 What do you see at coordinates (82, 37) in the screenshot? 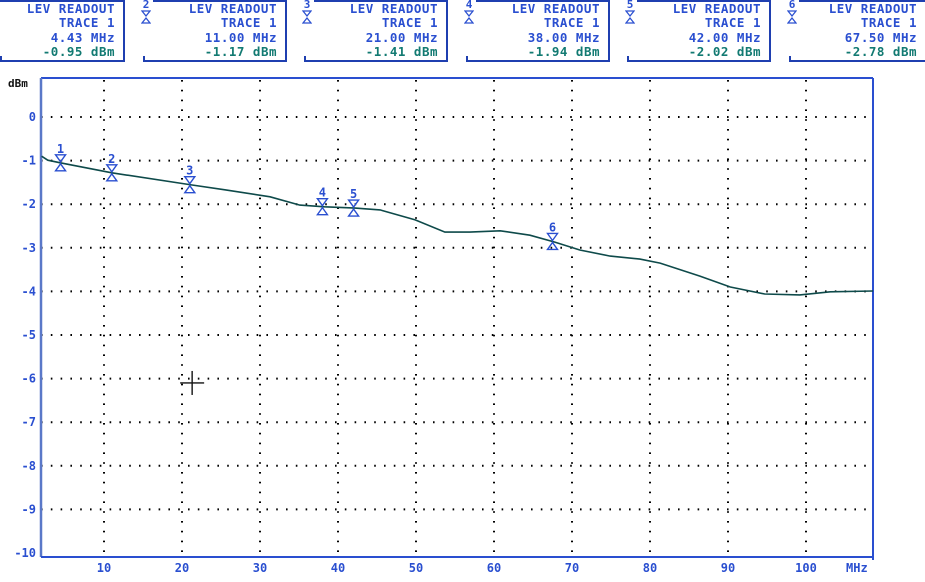
I see `readout-frequency: 4.43 MHz` at bounding box center [82, 37].